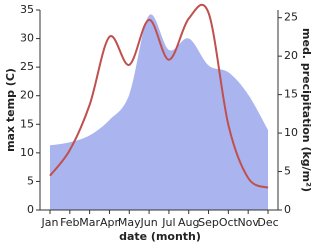  Describe the element at coordinates (168, 222) in the screenshot. I see `x-tick-label: Jul` at that location.